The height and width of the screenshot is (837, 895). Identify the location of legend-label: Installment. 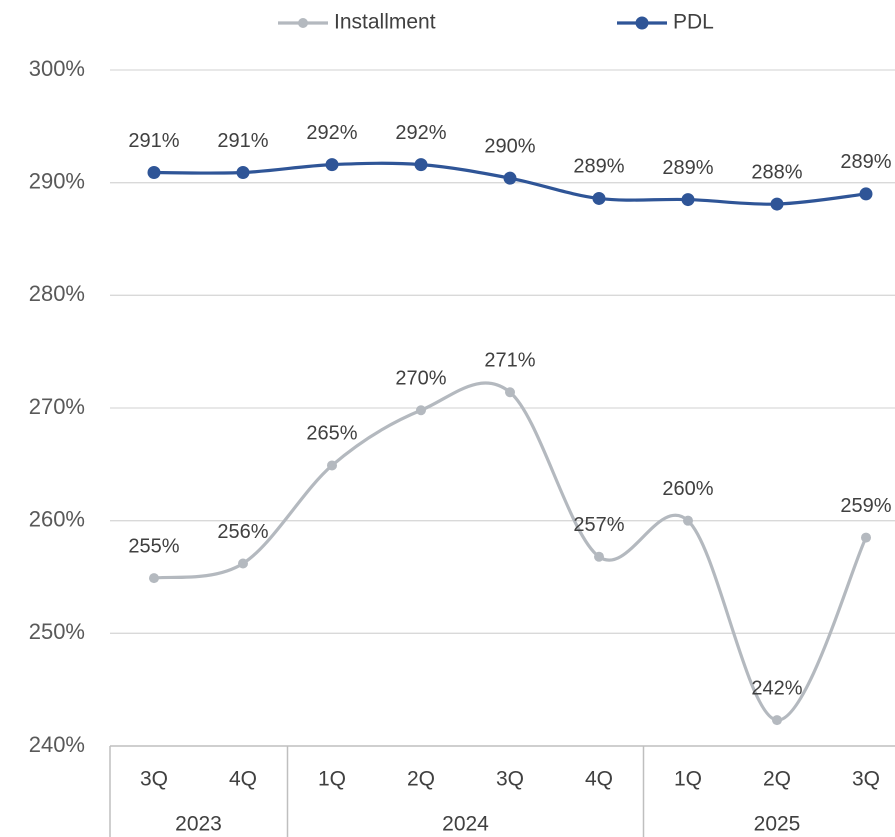
(385, 22).